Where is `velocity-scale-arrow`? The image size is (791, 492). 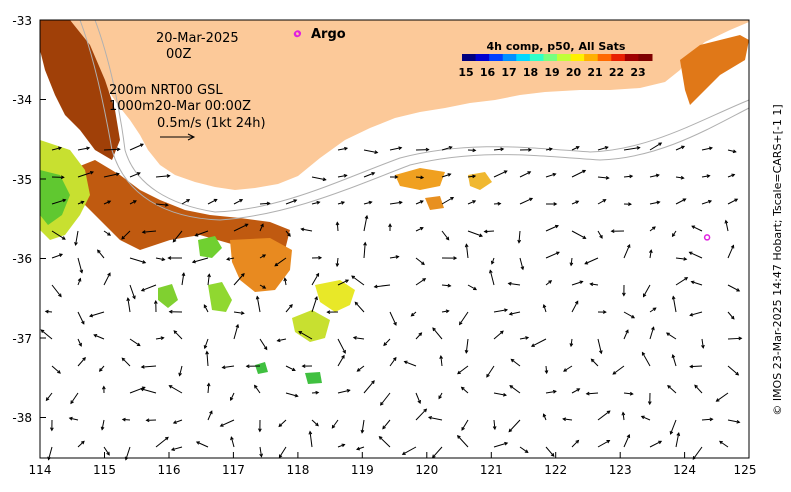 velocity-scale-arrow is located at coordinates (178, 137).